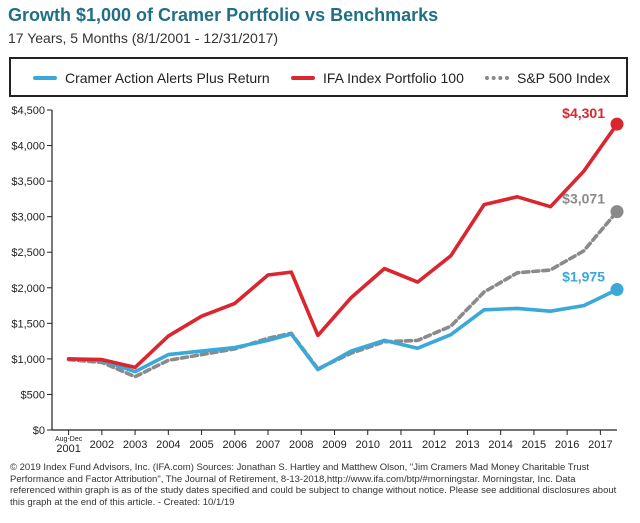 The image size is (640, 523). Describe the element at coordinates (201, 445) in the screenshot. I see `x-tick-label: 2005` at that location.